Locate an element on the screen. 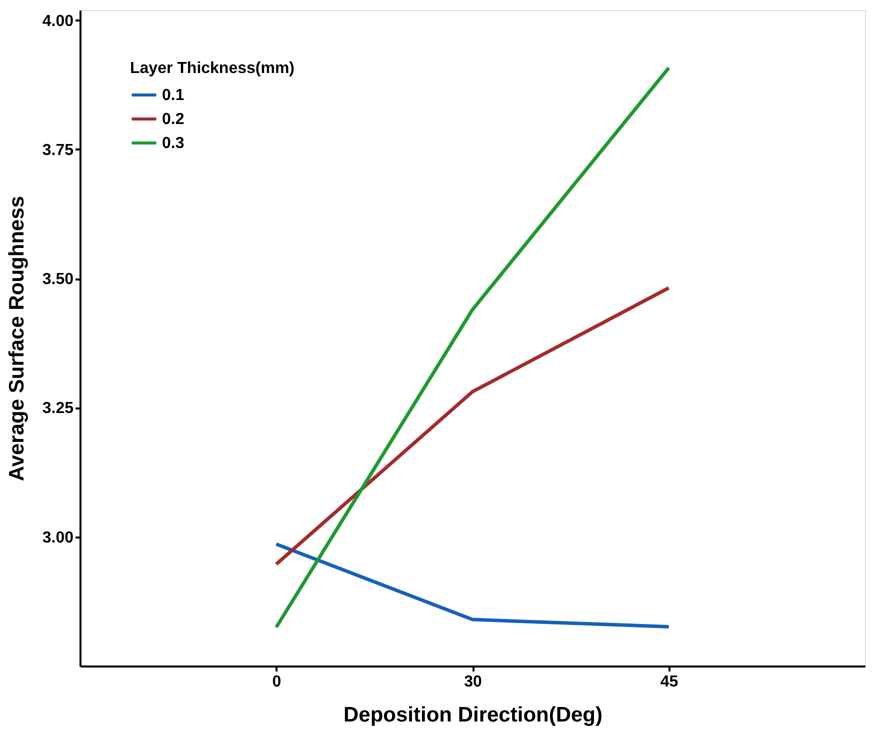  legend-title: Layer Thickness(mm) is located at coordinates (212, 68).